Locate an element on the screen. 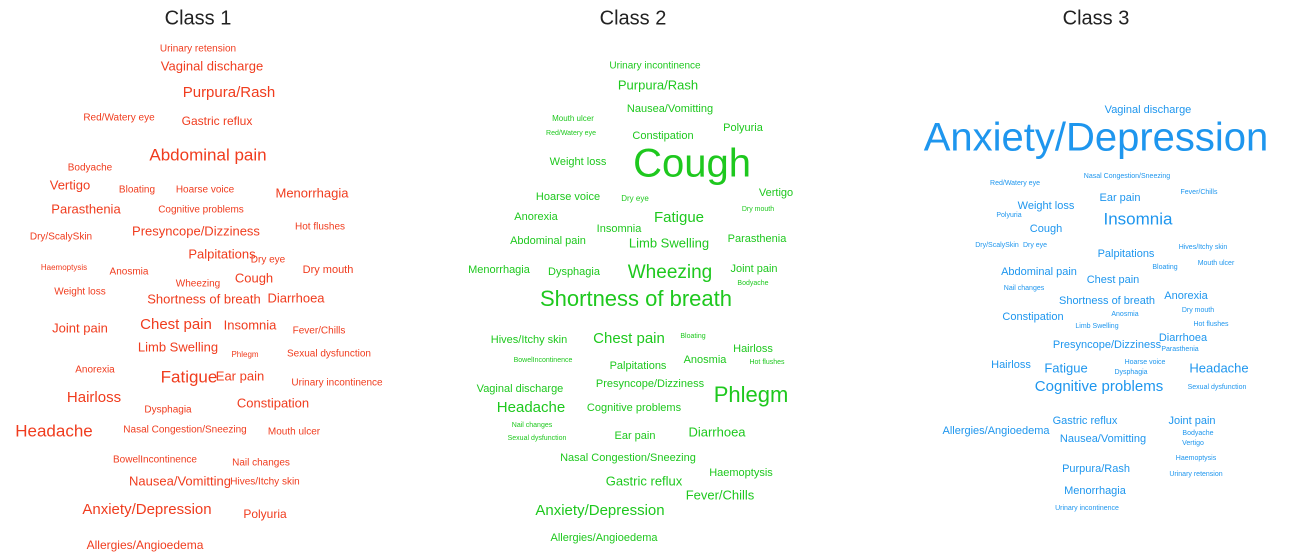 The image size is (1306, 553). word: Nasal Congestion/Sneezing is located at coordinates (1127, 176).